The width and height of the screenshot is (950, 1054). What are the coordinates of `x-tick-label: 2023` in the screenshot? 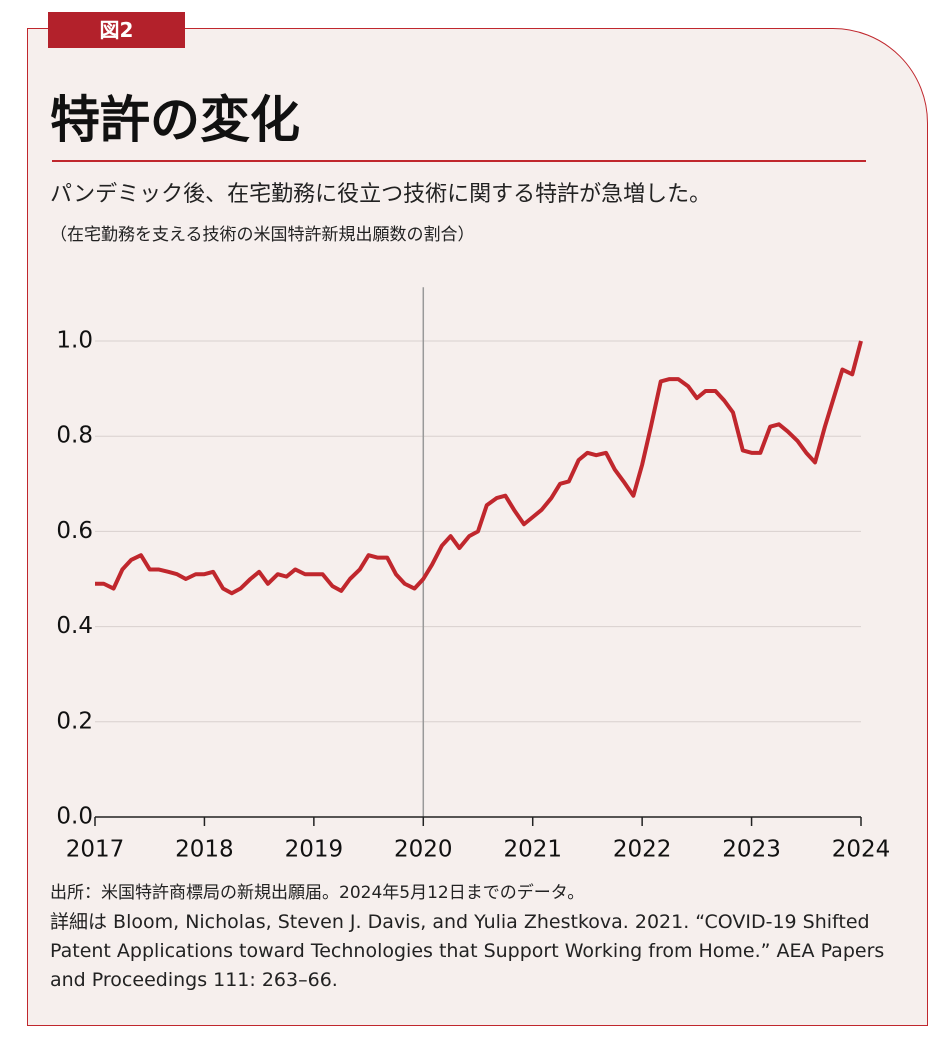 It's located at (751, 850).